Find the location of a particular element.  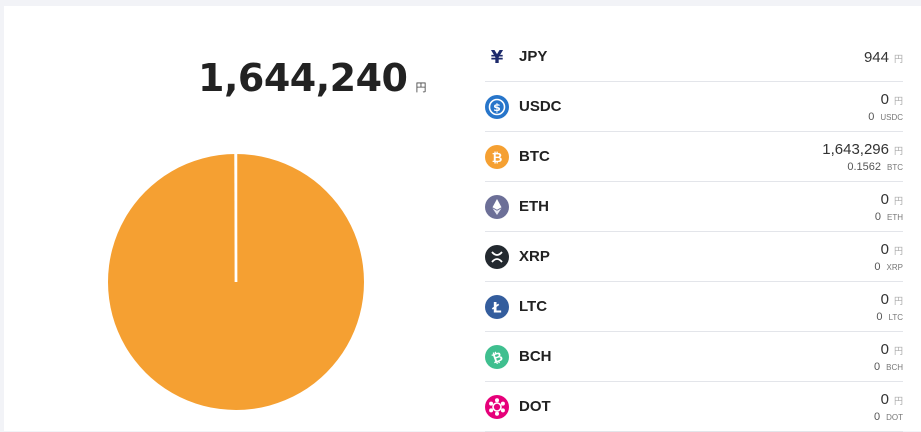

asset-value-btc: 1,643,296 is located at coordinates (855, 149).